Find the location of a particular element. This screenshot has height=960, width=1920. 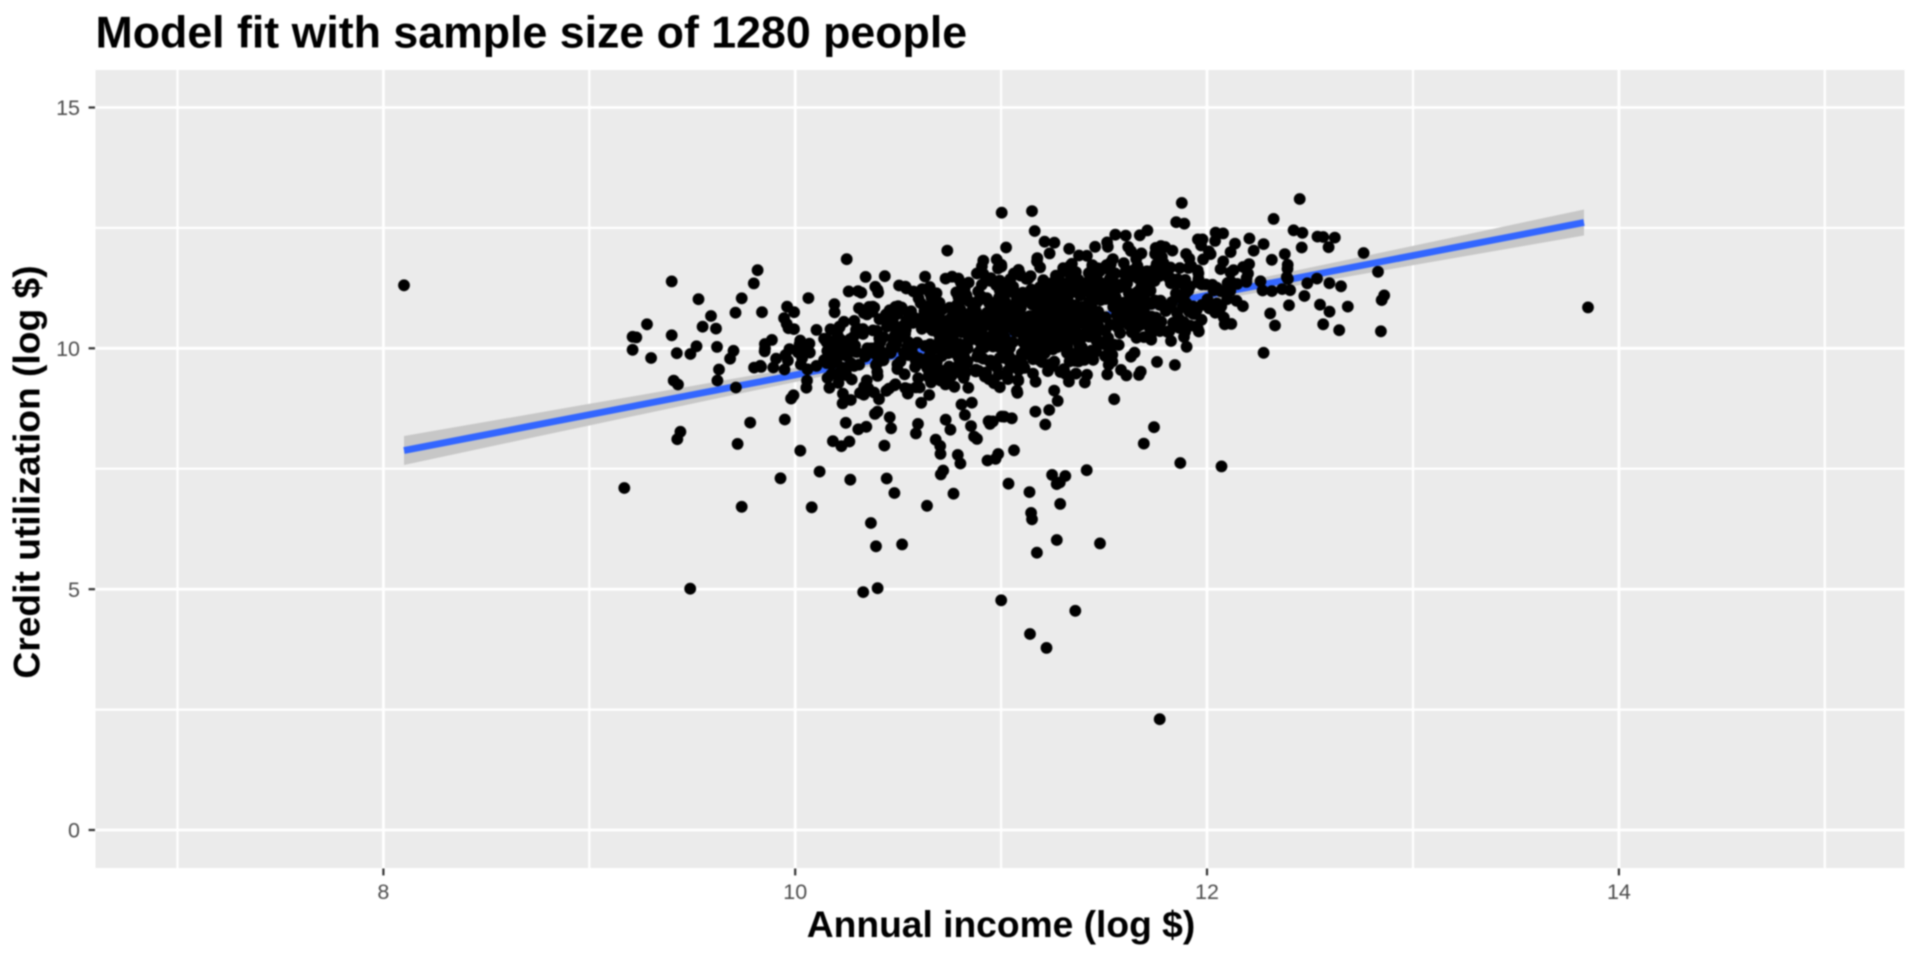

svg-text: 8 is located at coordinates (383, 892).